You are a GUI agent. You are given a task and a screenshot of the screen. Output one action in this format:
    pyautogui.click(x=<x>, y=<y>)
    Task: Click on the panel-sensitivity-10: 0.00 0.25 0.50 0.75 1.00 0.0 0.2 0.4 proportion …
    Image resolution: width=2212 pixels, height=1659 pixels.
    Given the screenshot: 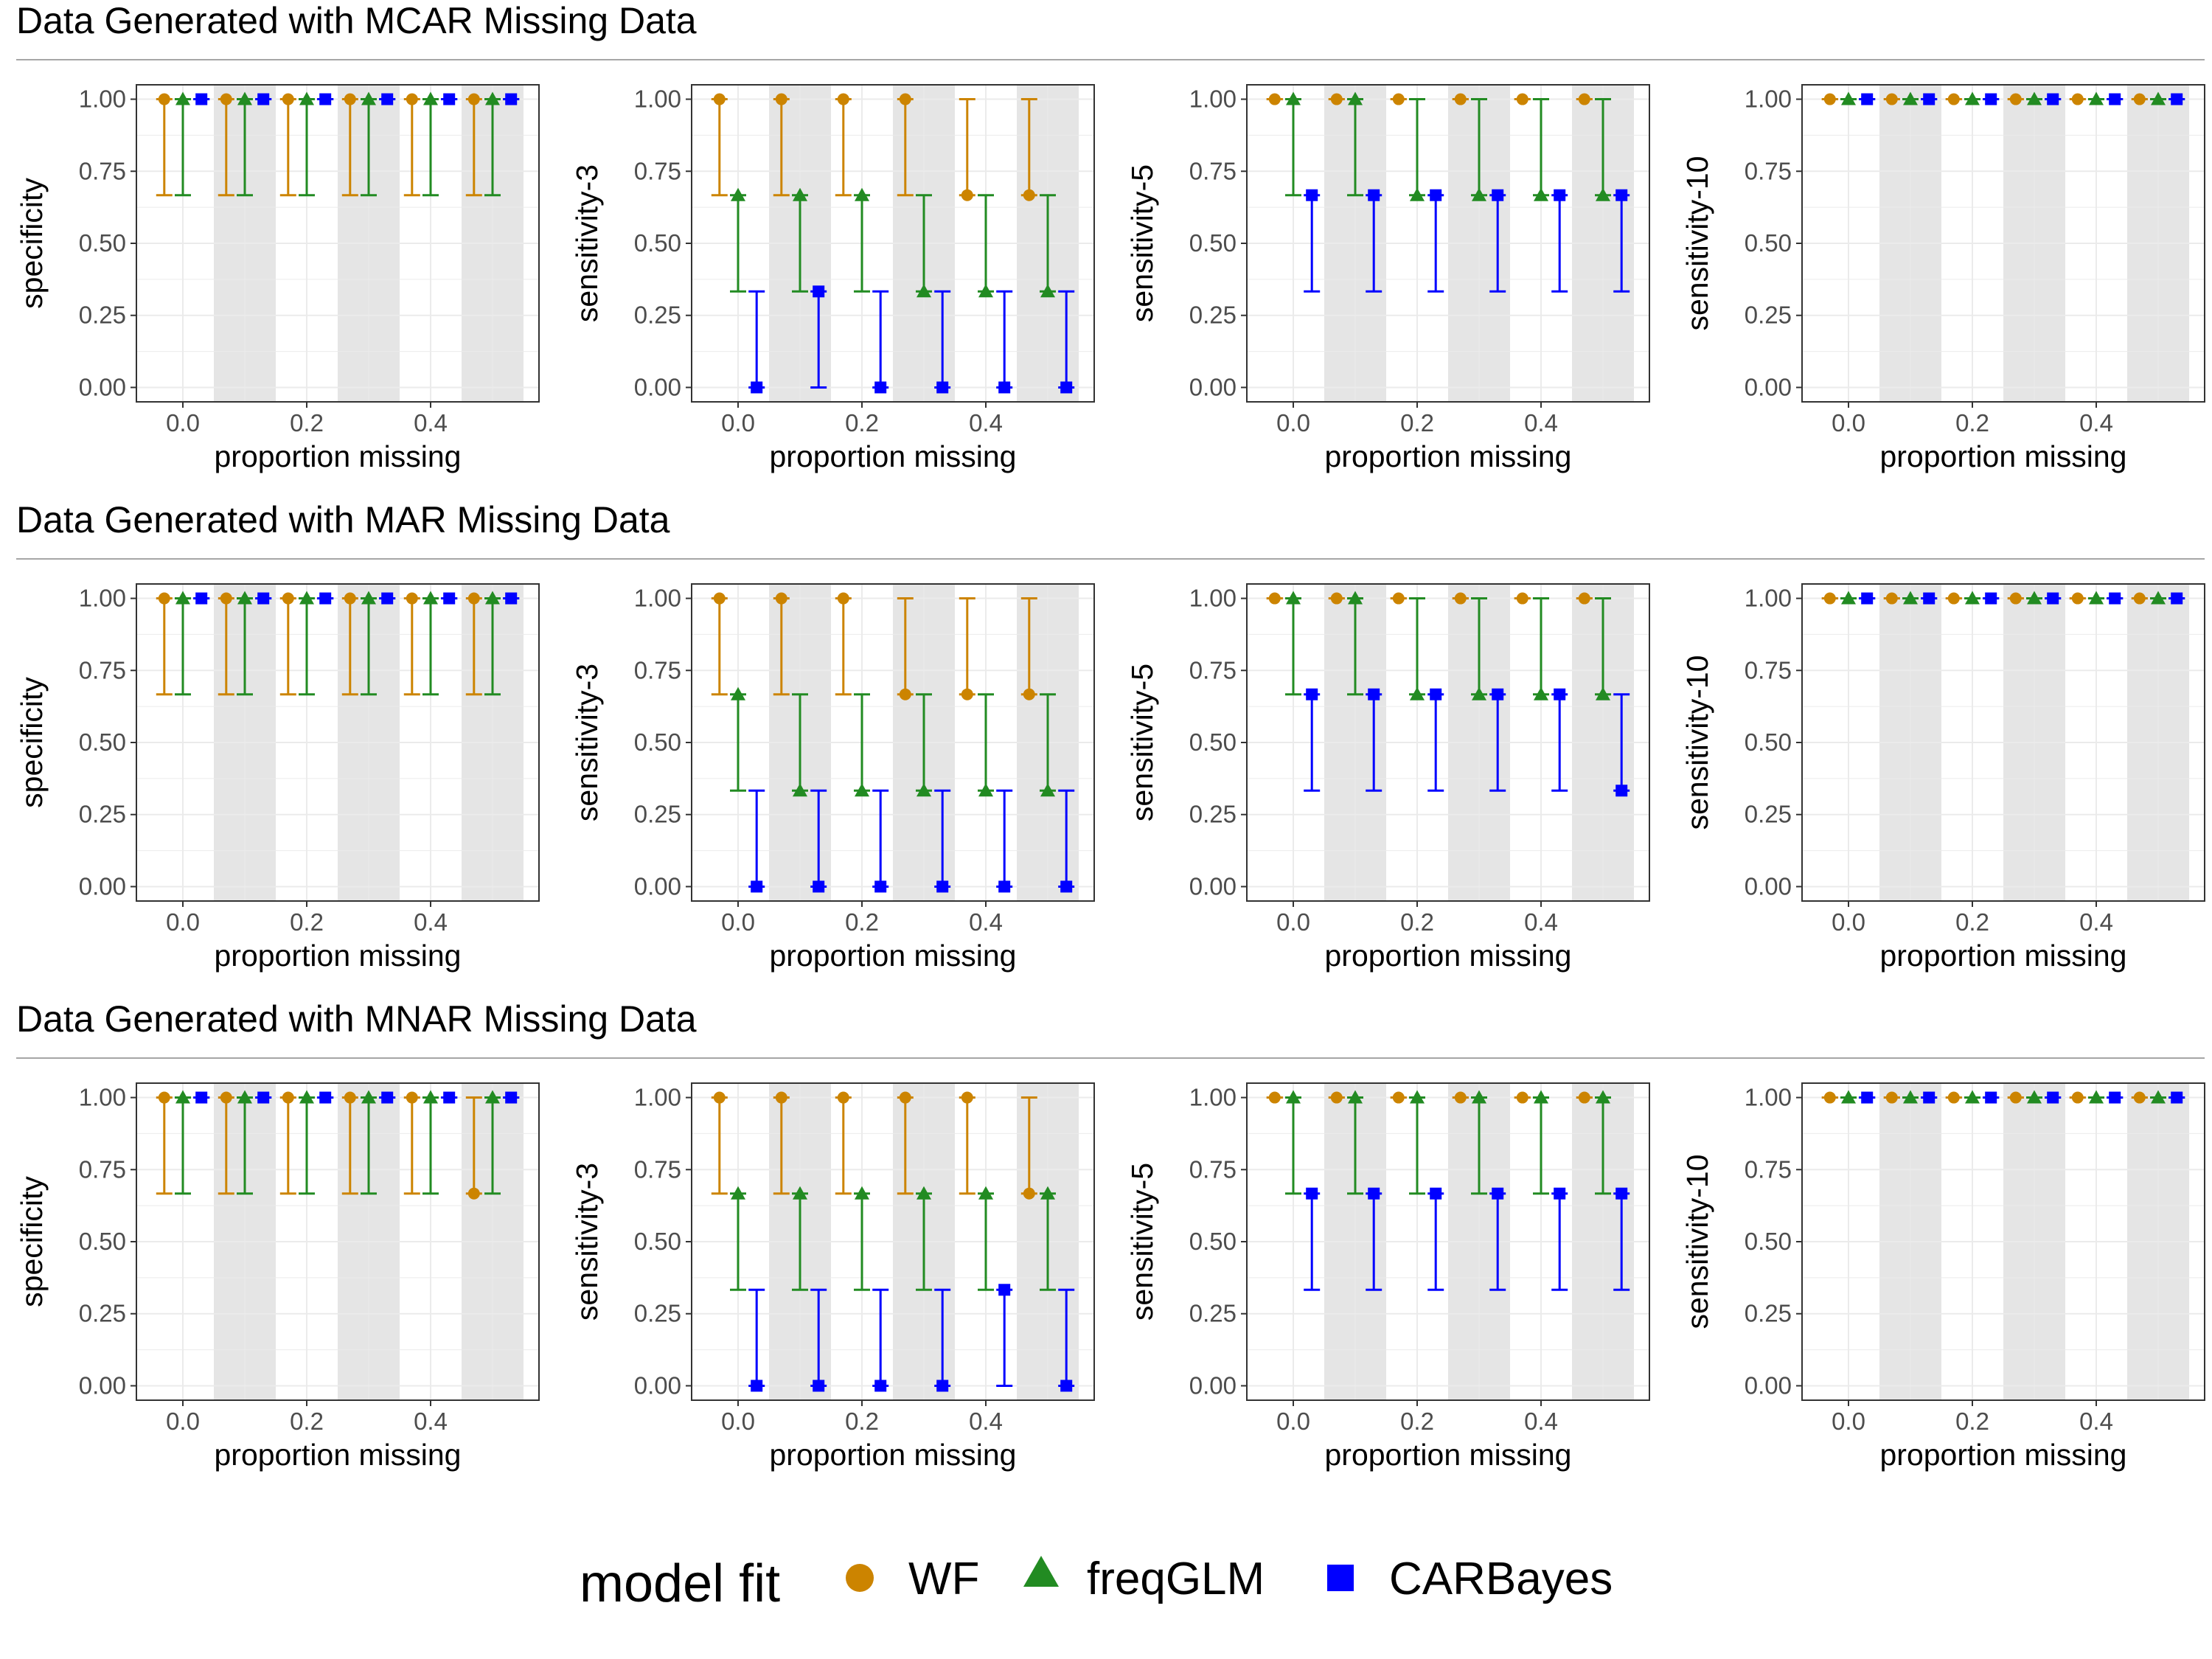 What is the action you would take?
    pyautogui.click(x=1942, y=778)
    